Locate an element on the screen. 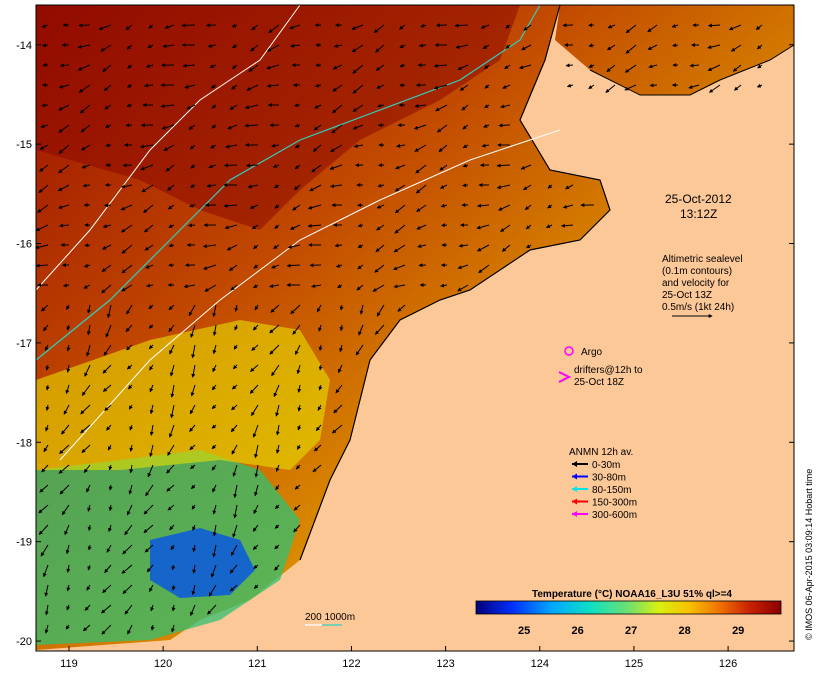  lat-tick-label: -15 is located at coordinates (24, 145).